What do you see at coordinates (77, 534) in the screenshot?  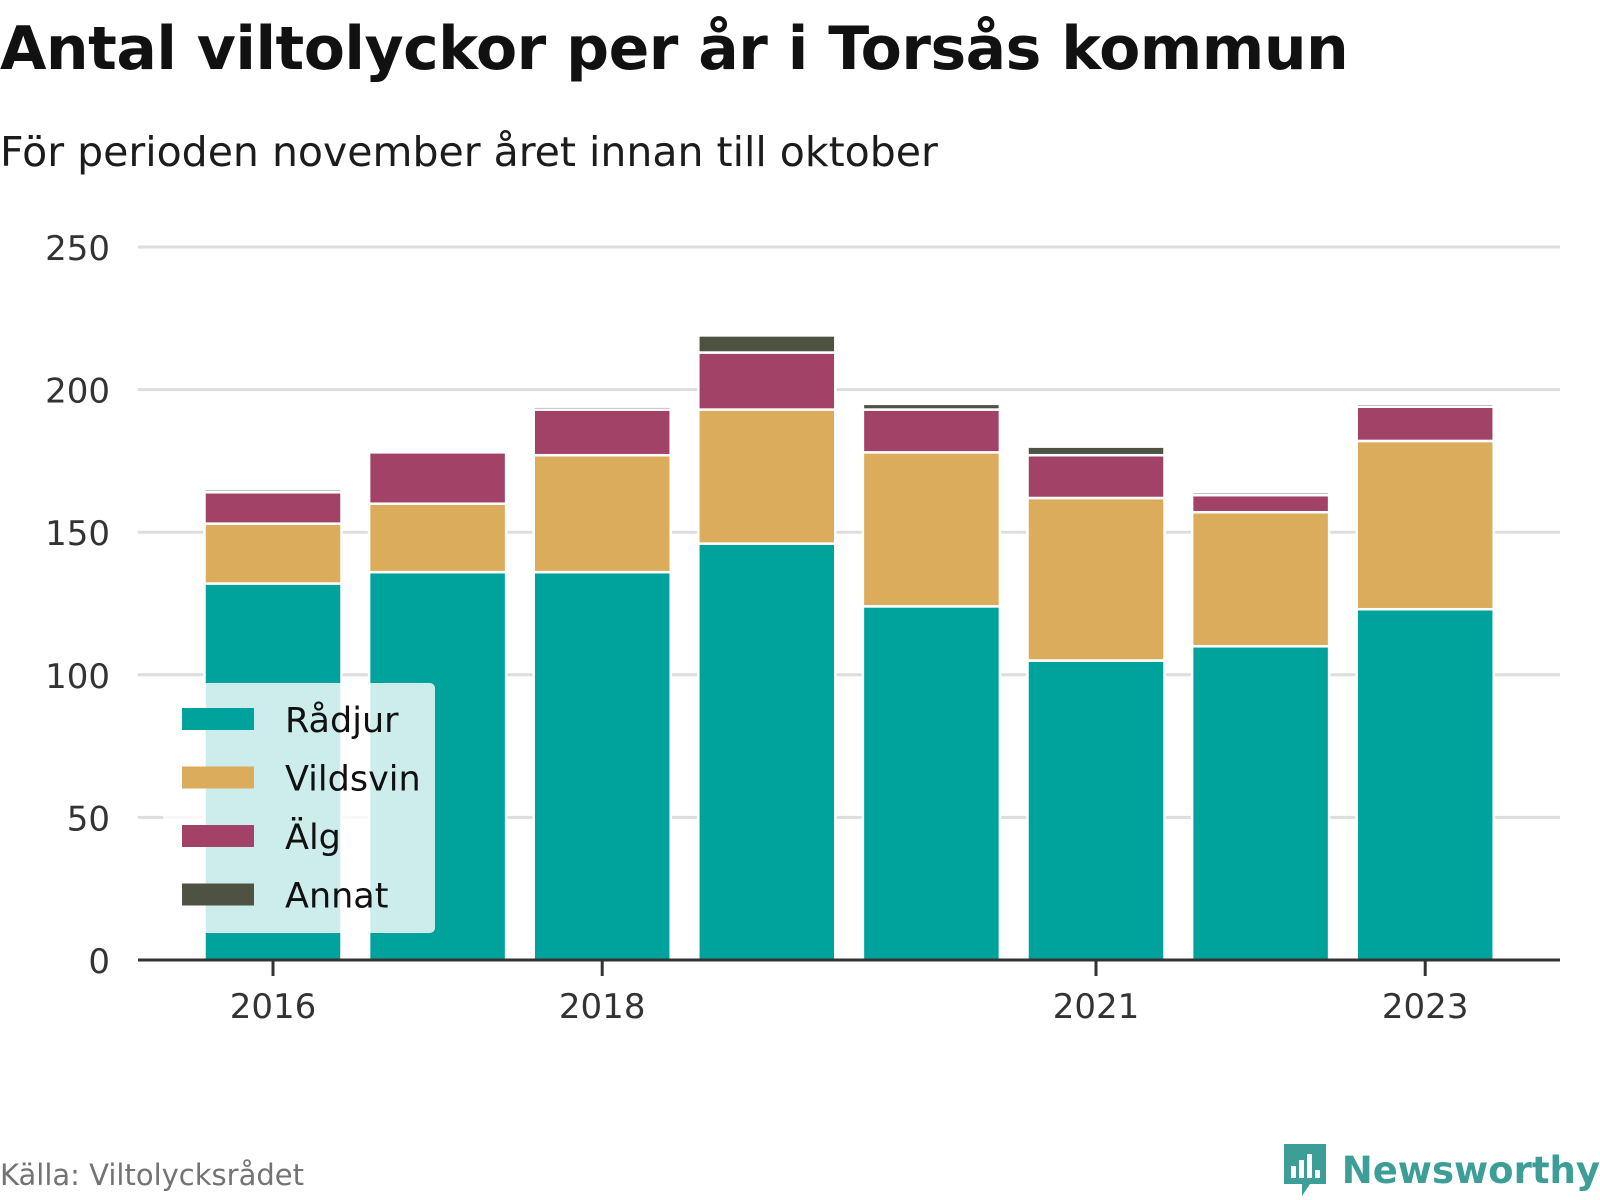 I see `y-tick-label: 150` at bounding box center [77, 534].